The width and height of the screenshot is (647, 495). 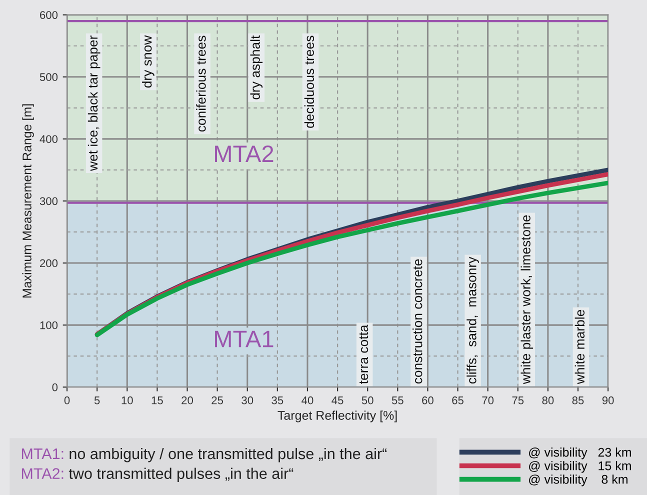 I want to click on text: MTA1: no ambiguity / one transmitted pulse „in the air“, so click(x=204, y=455).